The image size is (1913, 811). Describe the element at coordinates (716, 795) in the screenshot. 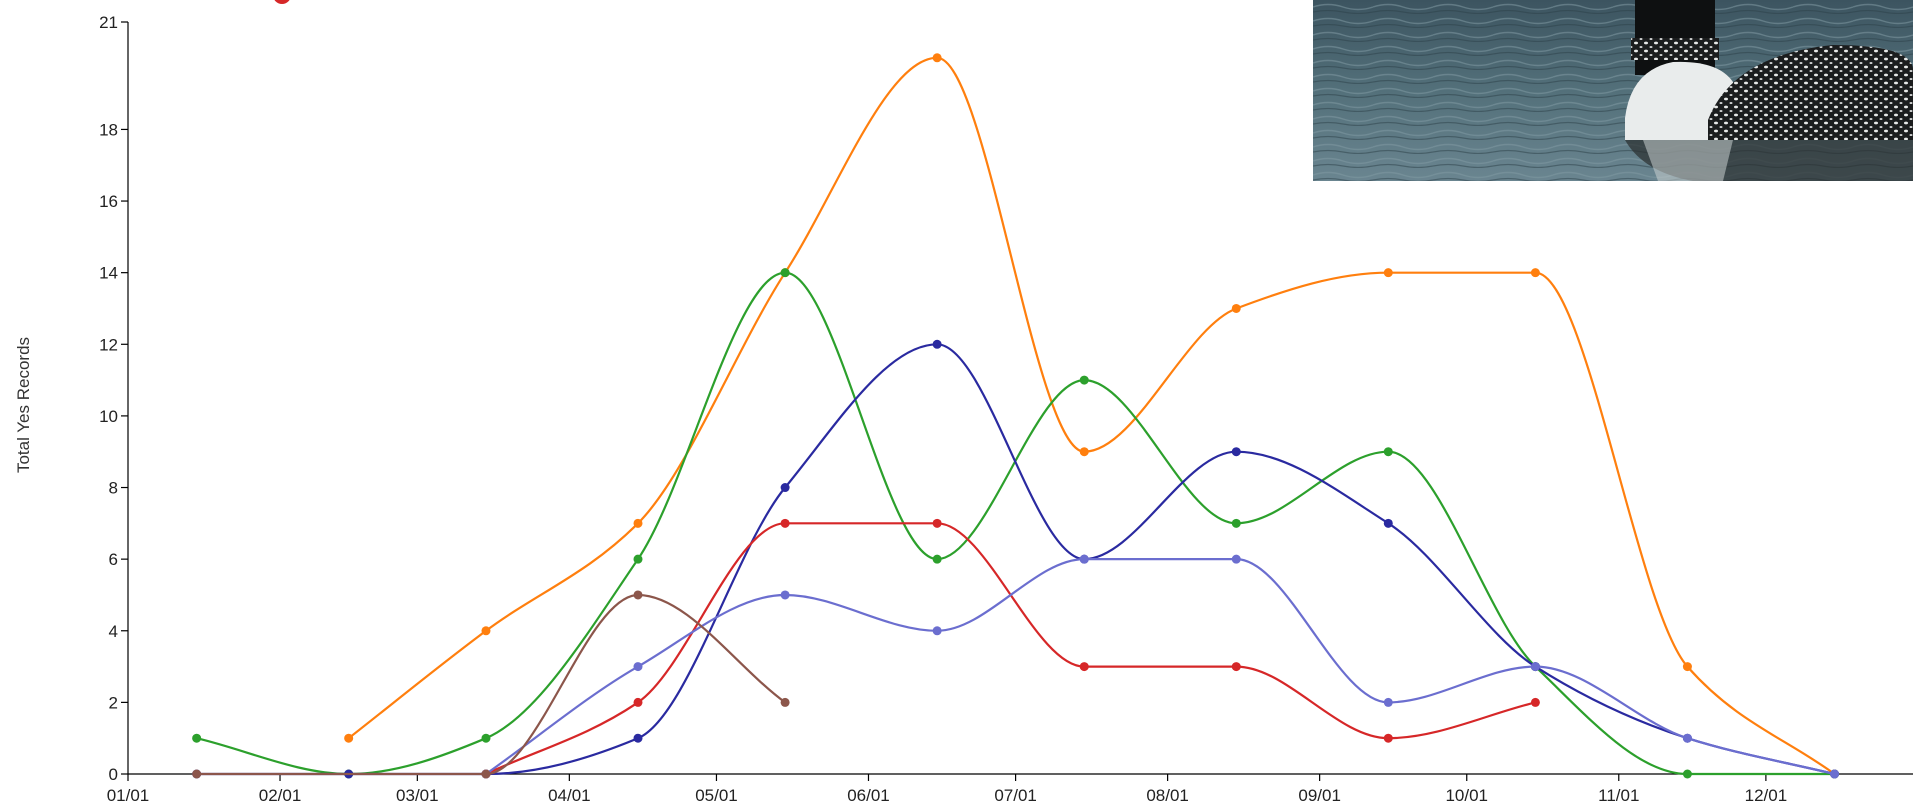

I see `x-tick-label: 05/01` at that location.